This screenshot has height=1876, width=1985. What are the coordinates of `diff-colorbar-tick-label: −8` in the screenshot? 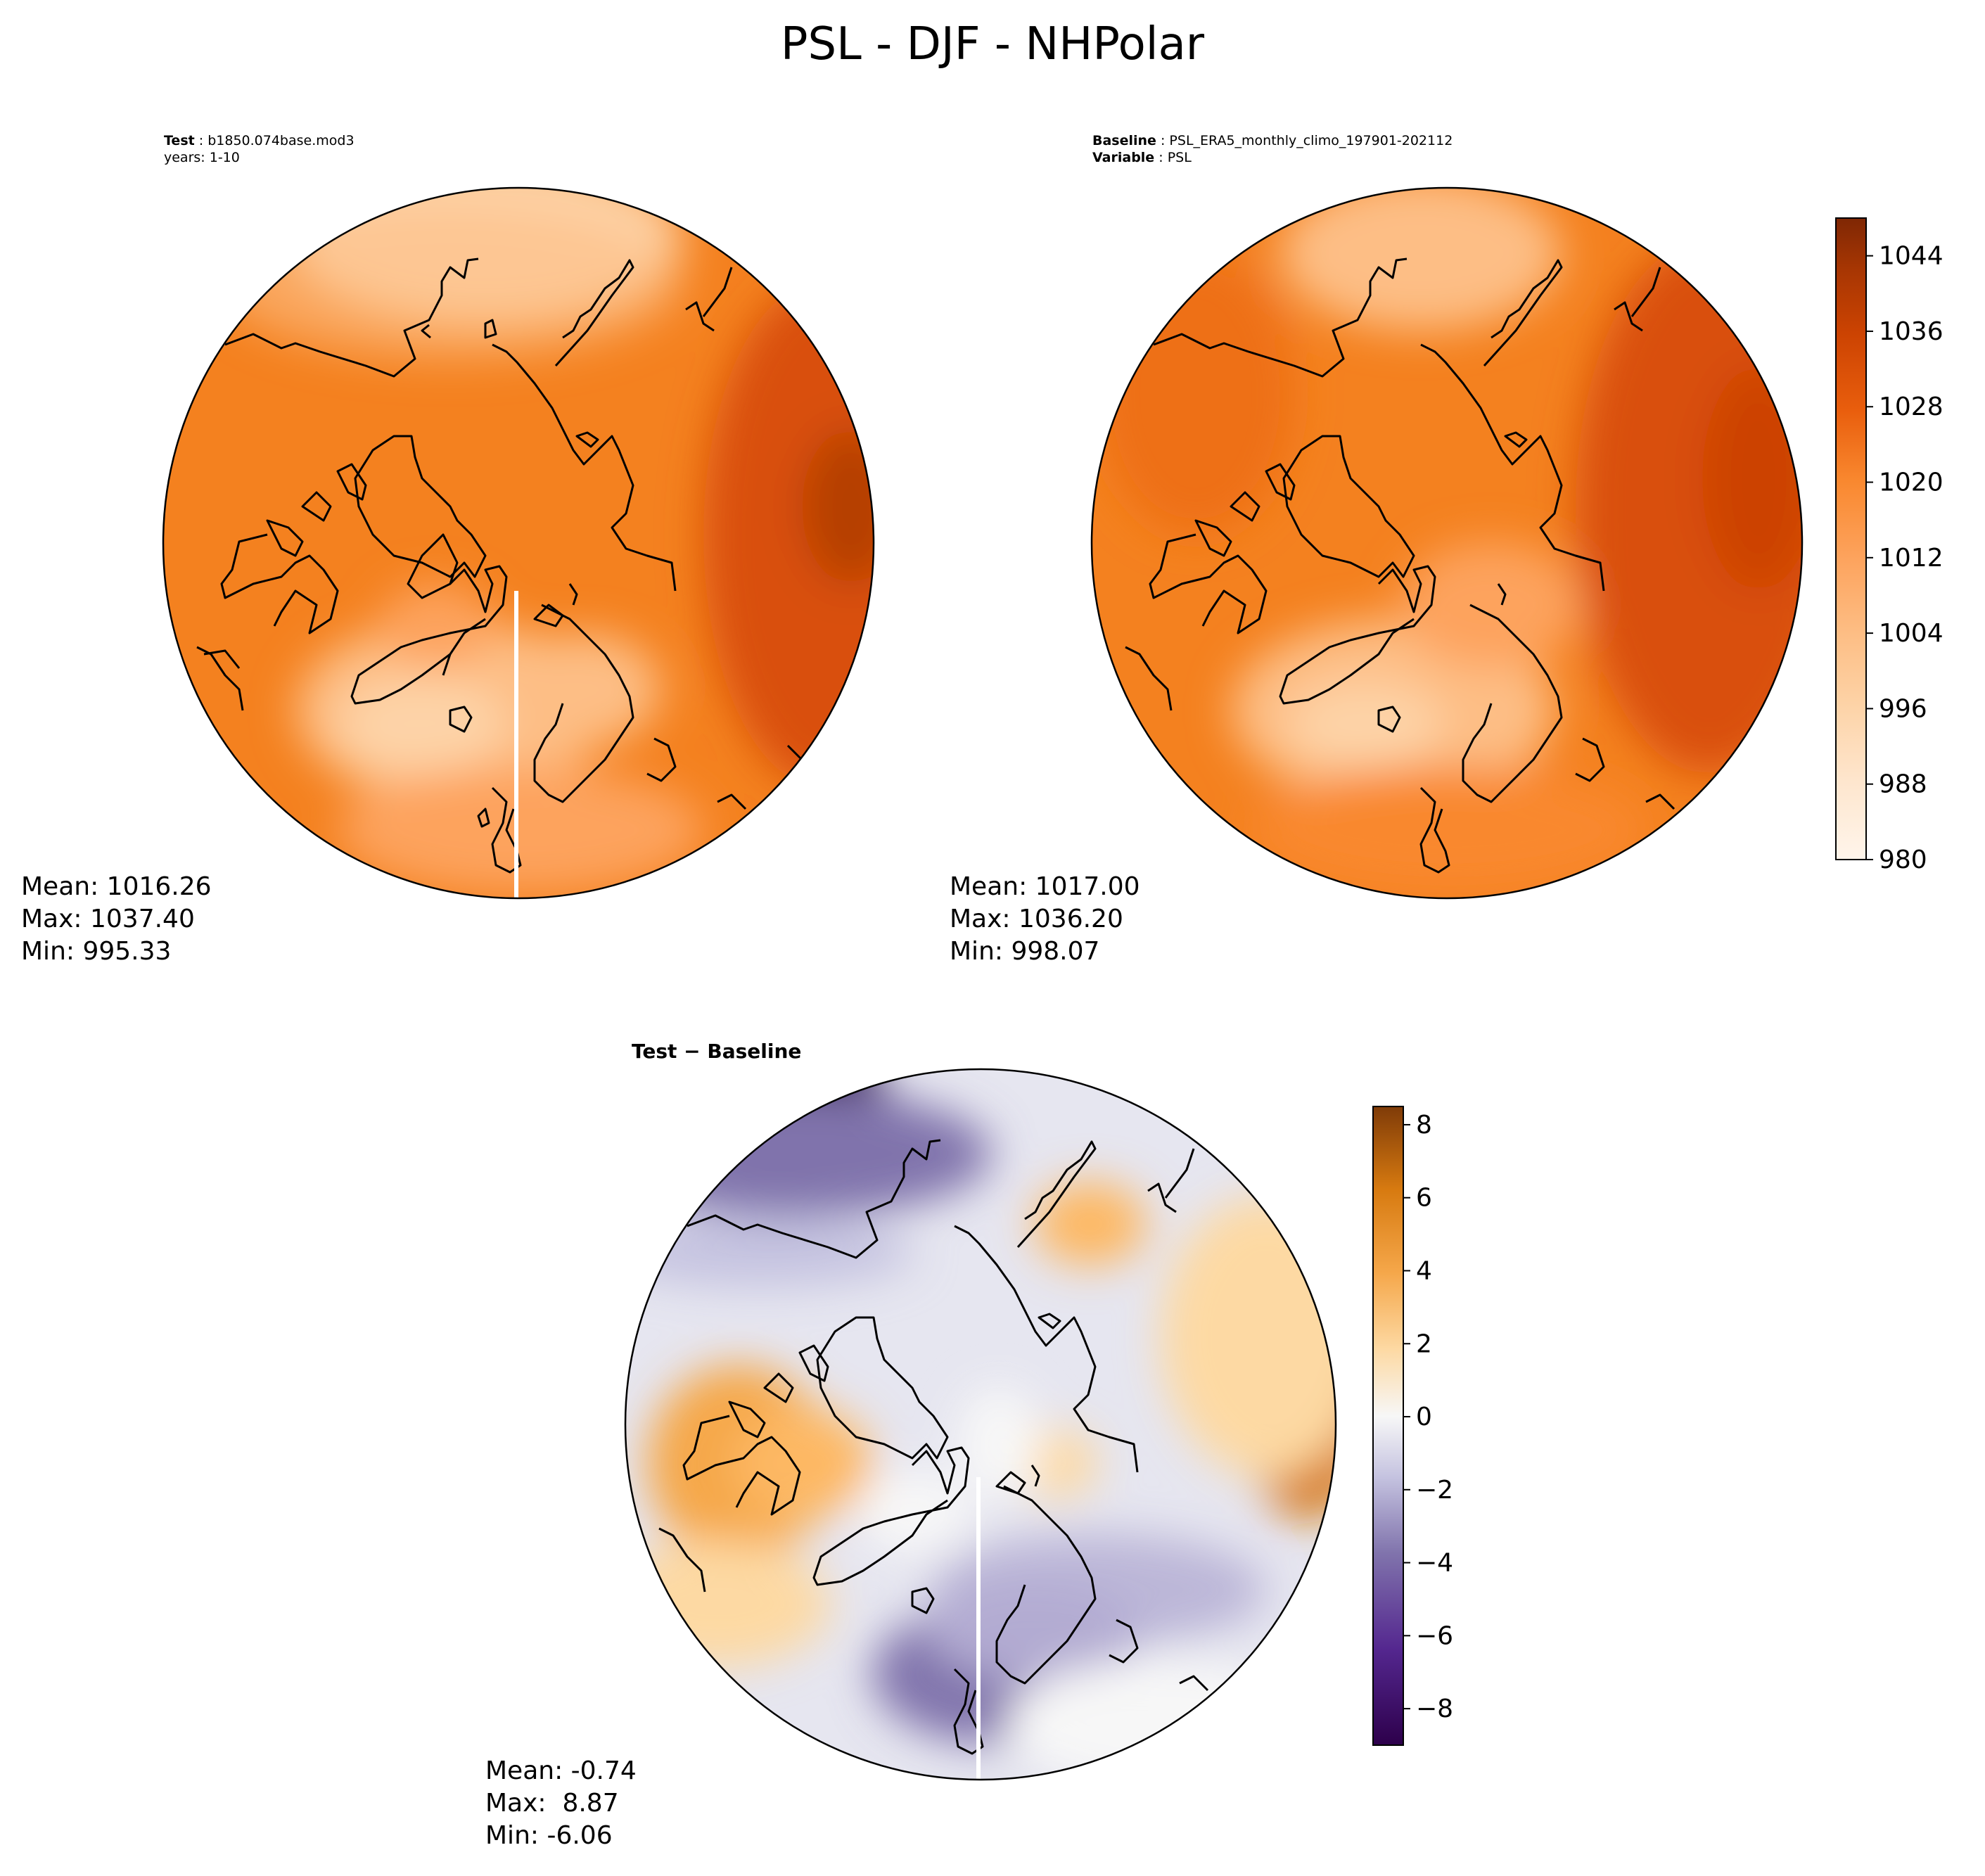 It's located at (1434, 1709).